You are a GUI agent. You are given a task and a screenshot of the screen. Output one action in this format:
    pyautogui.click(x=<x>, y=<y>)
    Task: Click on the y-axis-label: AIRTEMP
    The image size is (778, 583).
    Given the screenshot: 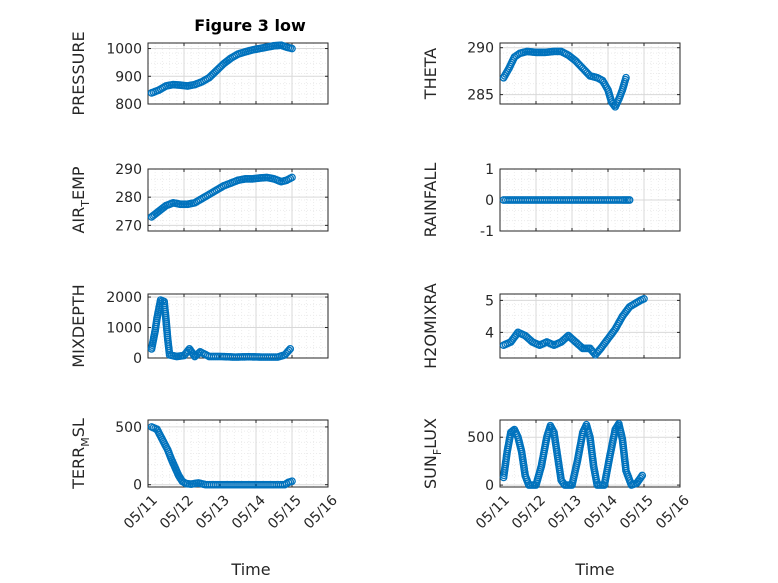 What is the action you would take?
    pyautogui.click(x=80, y=199)
    